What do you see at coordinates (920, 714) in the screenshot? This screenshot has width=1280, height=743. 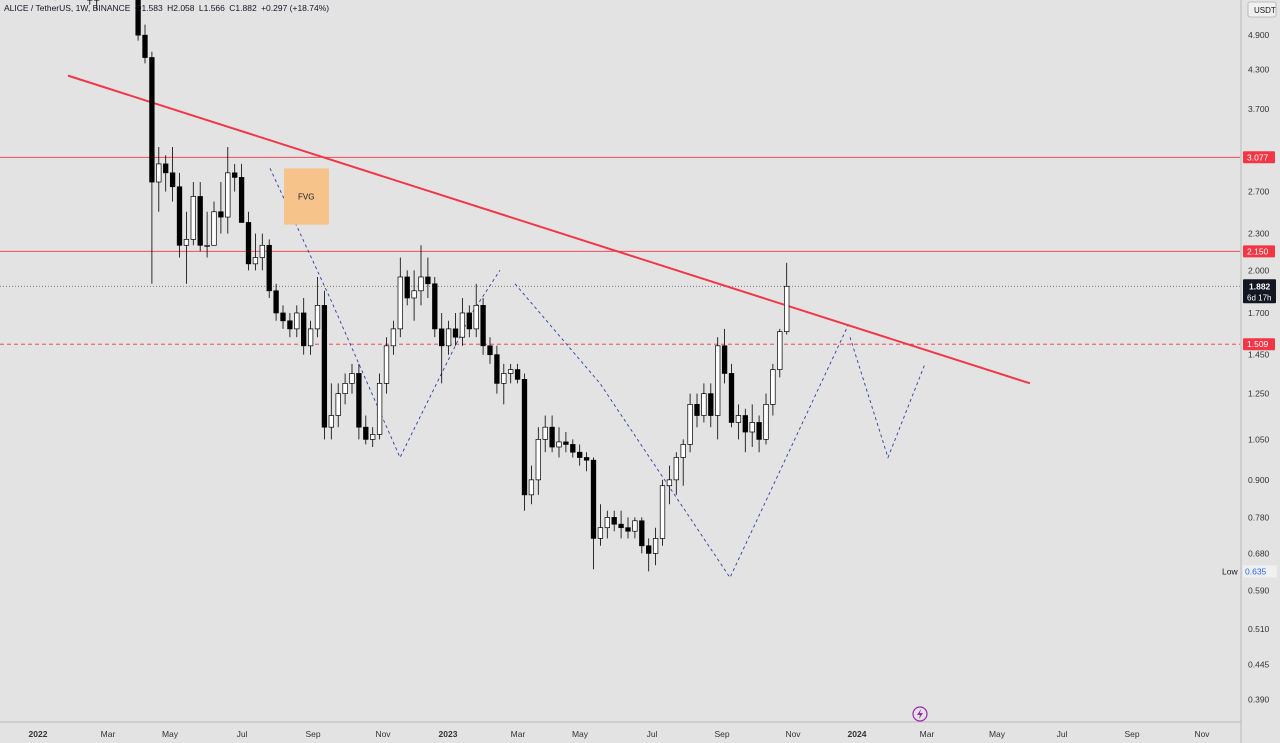 I see `lightning-icon` at bounding box center [920, 714].